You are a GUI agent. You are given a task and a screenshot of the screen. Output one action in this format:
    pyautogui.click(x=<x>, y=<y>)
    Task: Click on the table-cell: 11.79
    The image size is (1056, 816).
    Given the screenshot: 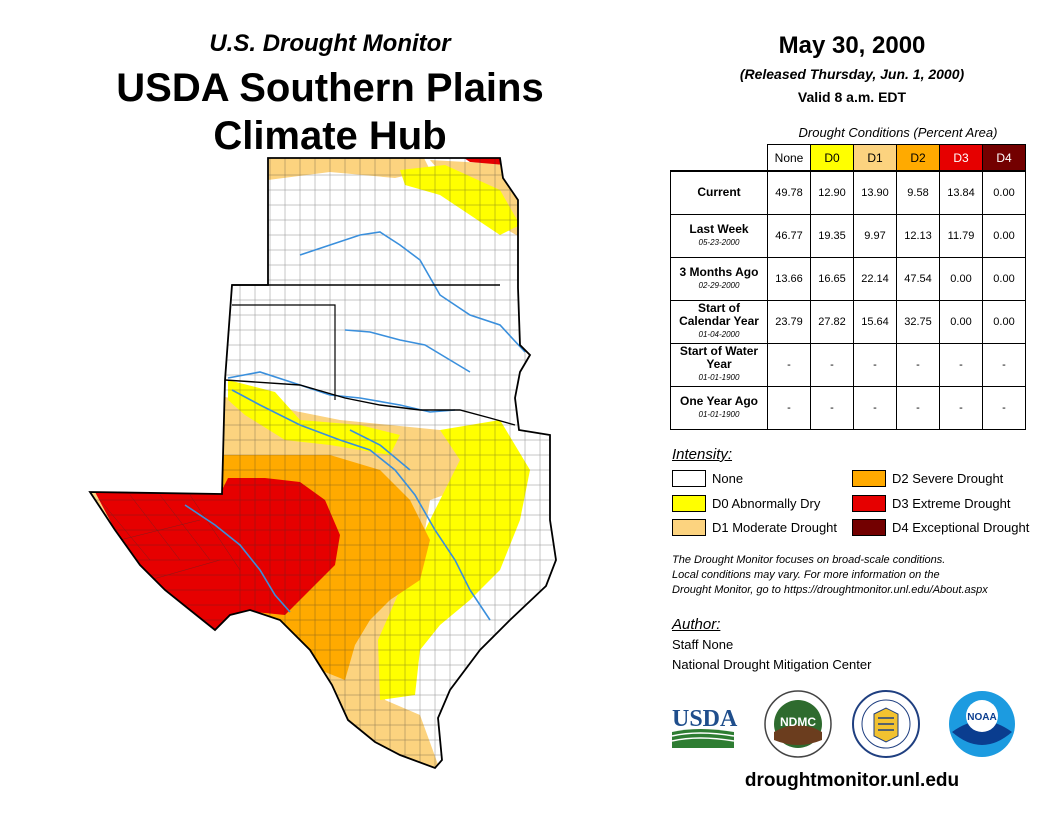 What is the action you would take?
    pyautogui.click(x=961, y=235)
    